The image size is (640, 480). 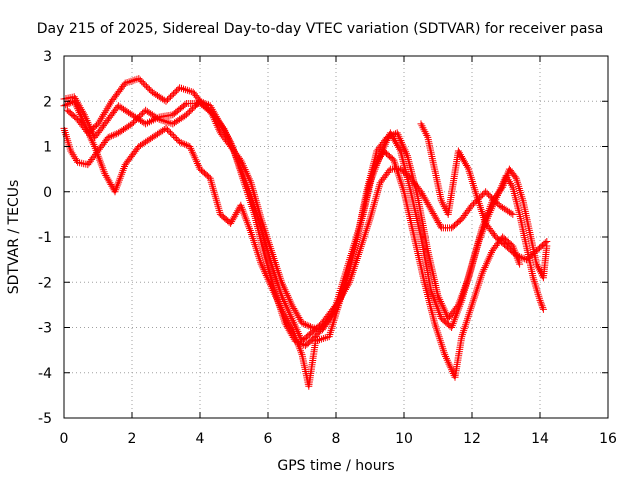 I want to click on x-tick-label: 12, so click(x=472, y=439).